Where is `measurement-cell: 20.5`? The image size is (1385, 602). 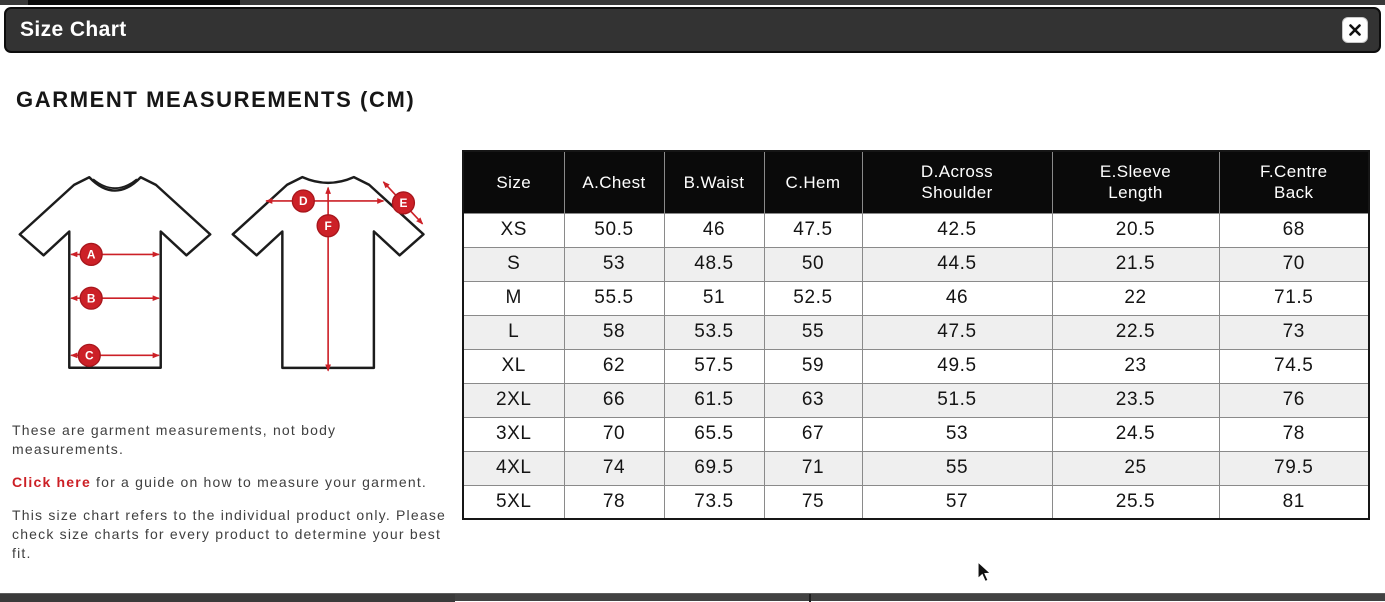
measurement-cell: 20.5 is located at coordinates (1135, 230).